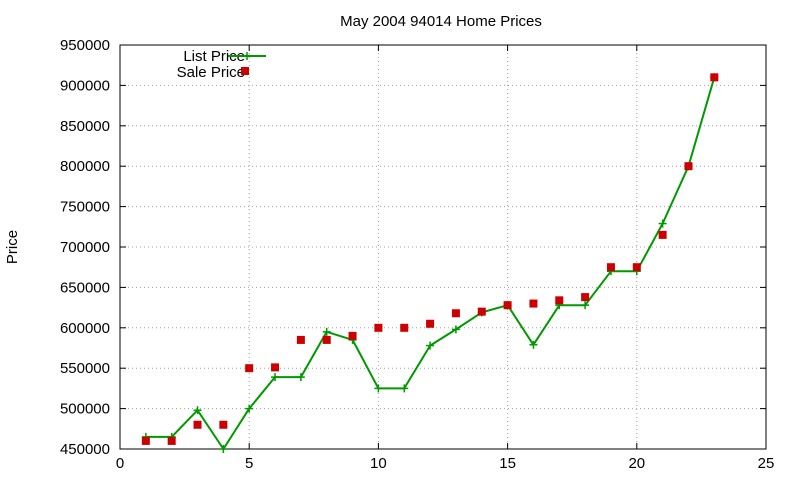 This screenshot has height=480, width=800. What do you see at coordinates (441, 21) in the screenshot?
I see `chart-title: May 2004 94014 Home Prices` at bounding box center [441, 21].